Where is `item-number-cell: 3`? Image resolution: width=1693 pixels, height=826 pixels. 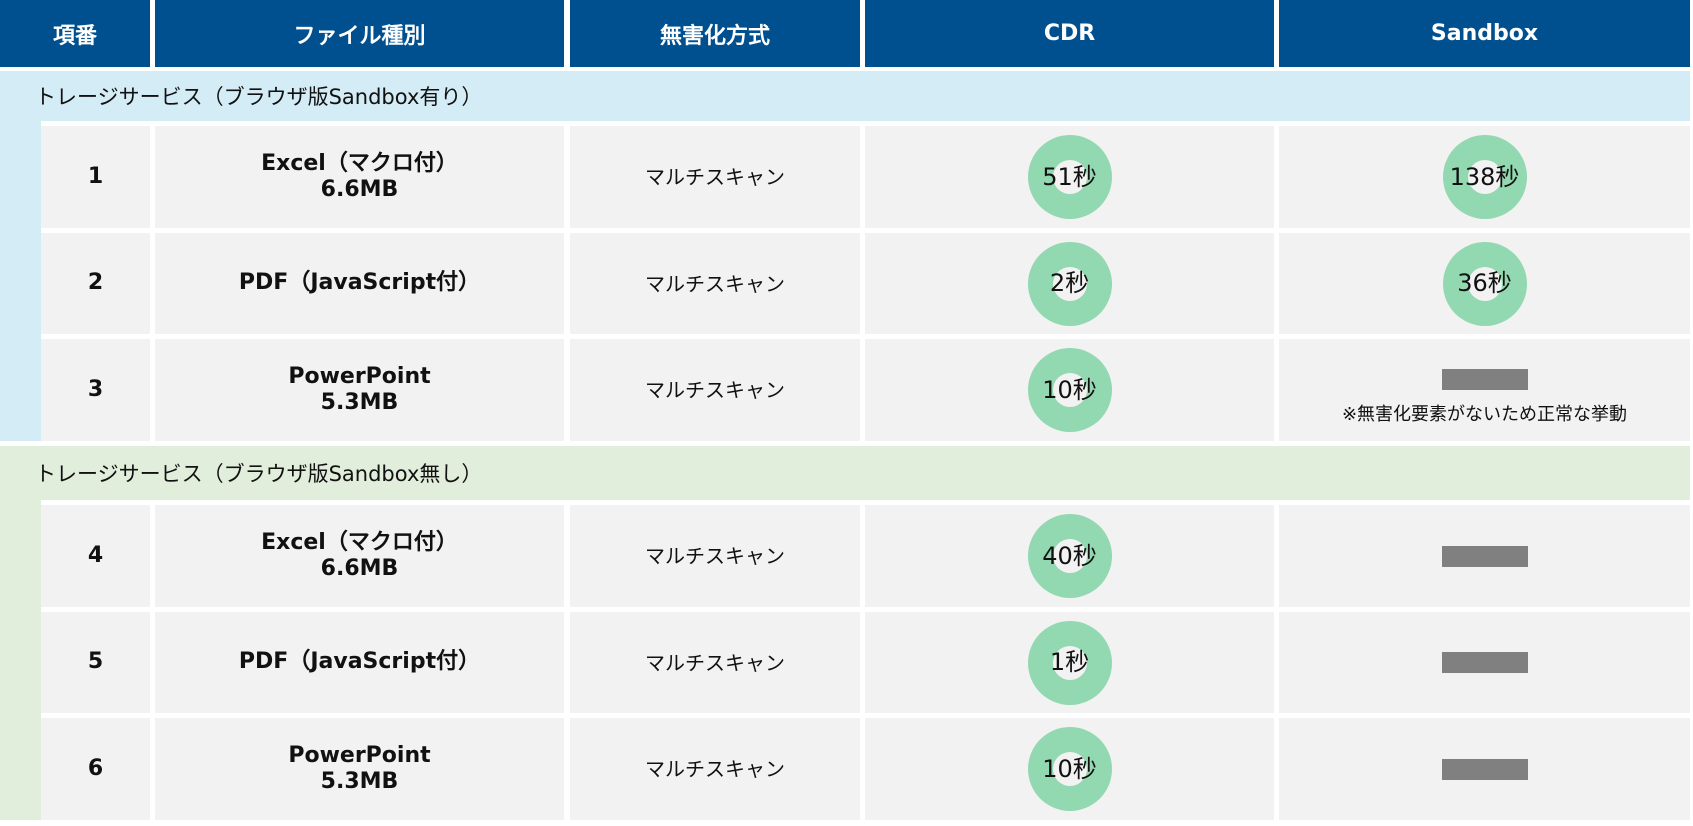 item-number-cell: 3 is located at coordinates (95, 390).